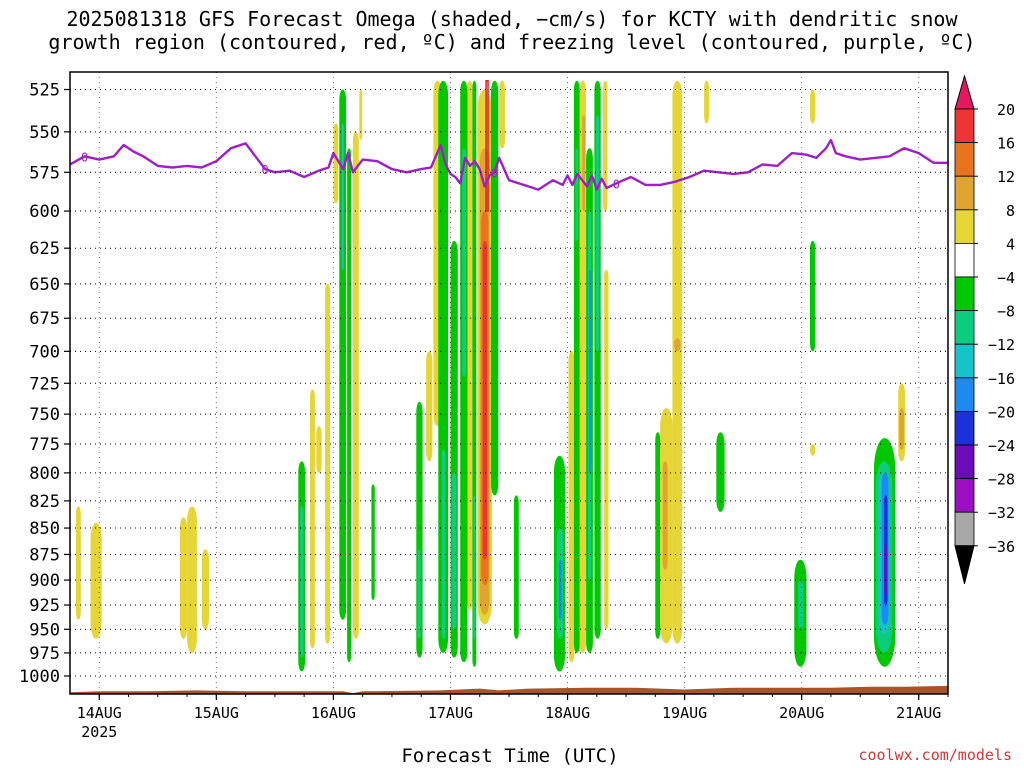  I want to click on y-tick-label: 775, so click(44, 445).